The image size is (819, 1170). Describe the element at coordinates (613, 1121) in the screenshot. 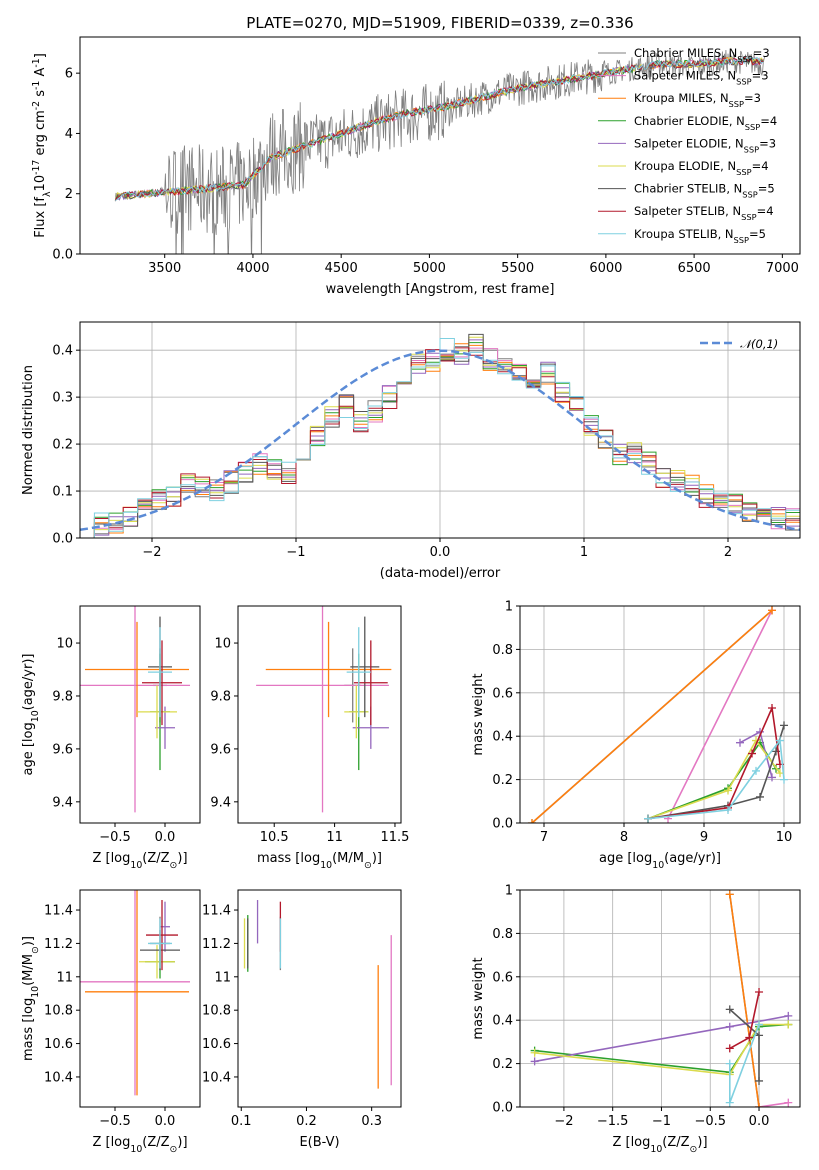

I see `x-tick-label: −1.5` at that location.